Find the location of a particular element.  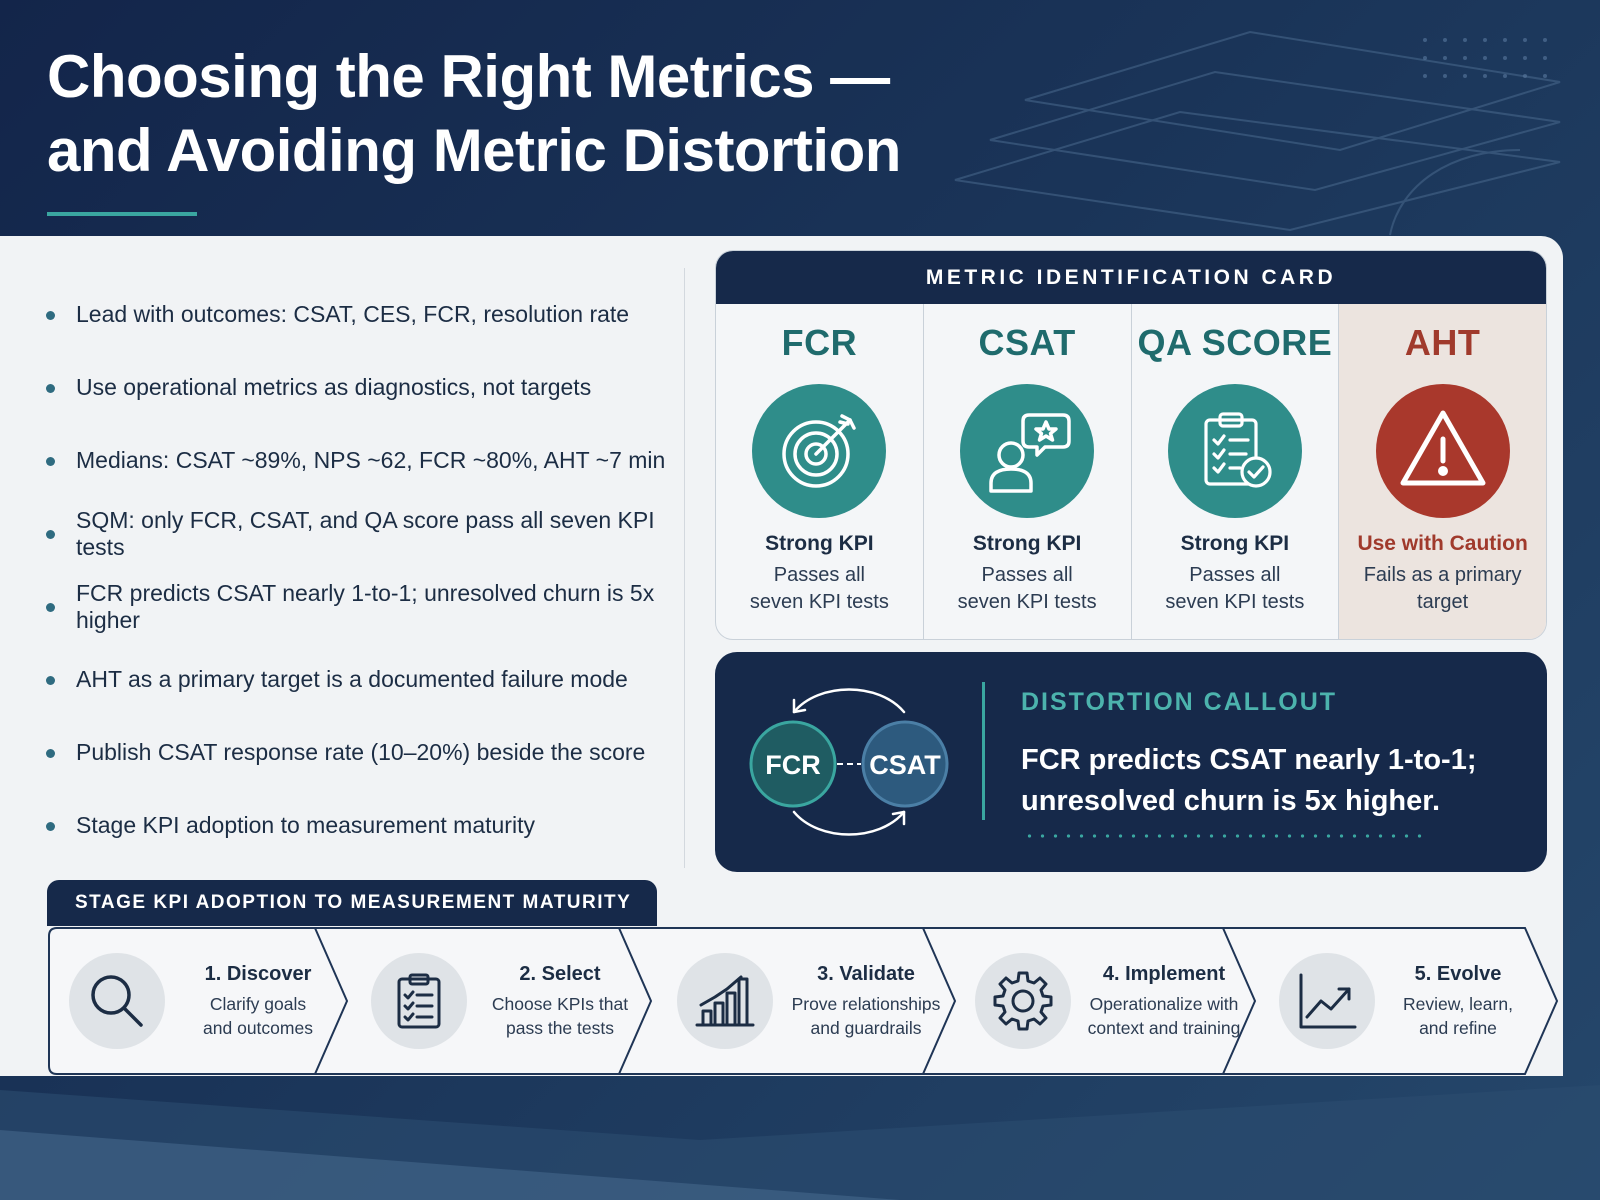

metric-desc-line: target is located at coordinates (1443, 602).